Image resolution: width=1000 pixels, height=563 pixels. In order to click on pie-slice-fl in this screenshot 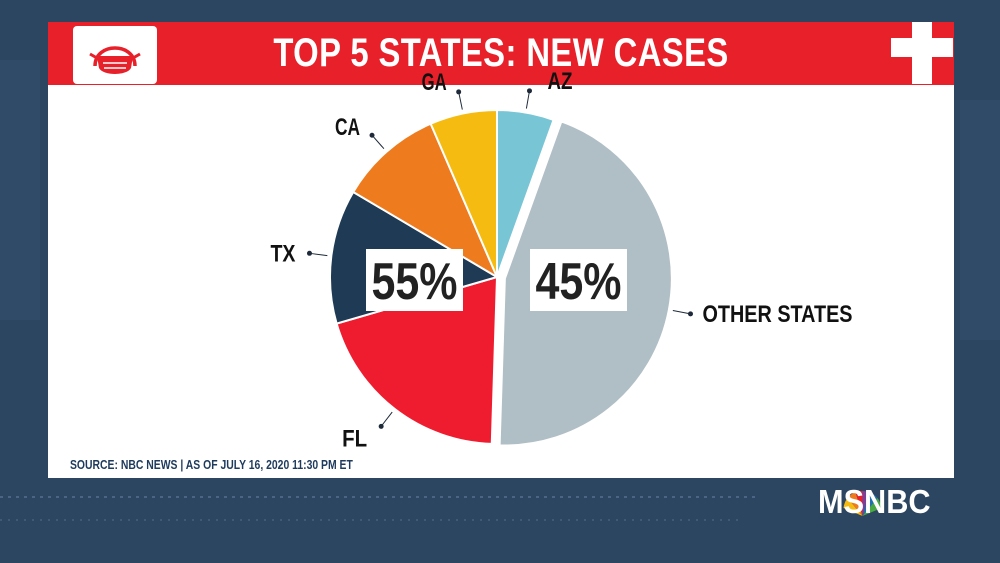, I will do `click(417, 360)`.